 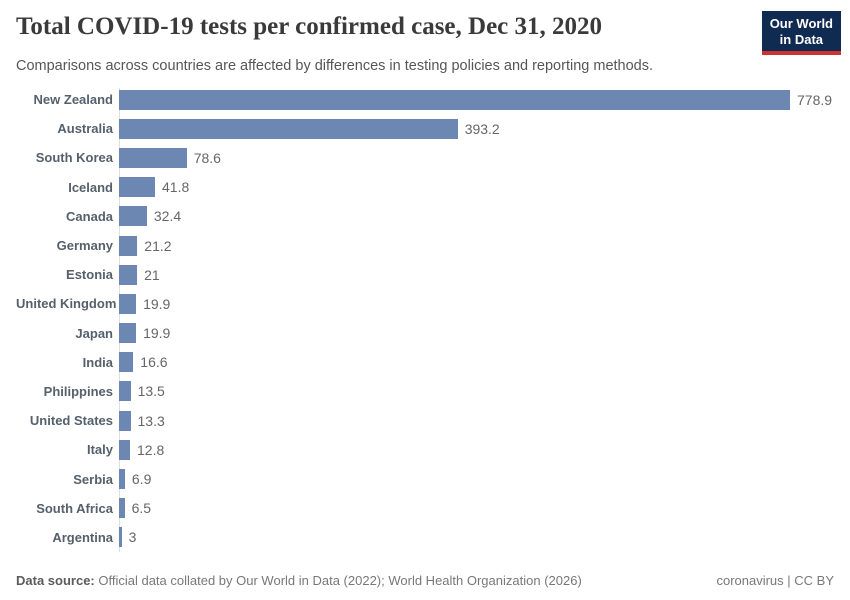 I want to click on chart-row: New Zealand 778.9, so click(x=425, y=99).